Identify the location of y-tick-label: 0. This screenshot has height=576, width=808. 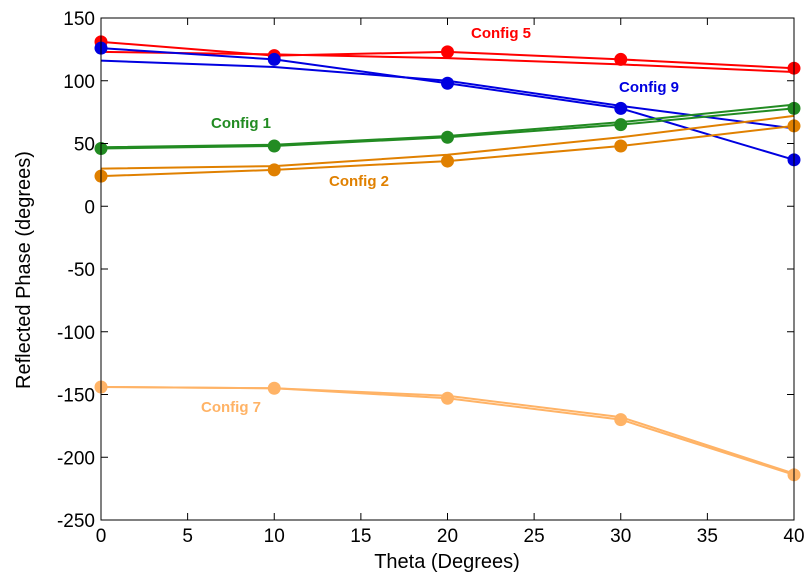
(89, 207).